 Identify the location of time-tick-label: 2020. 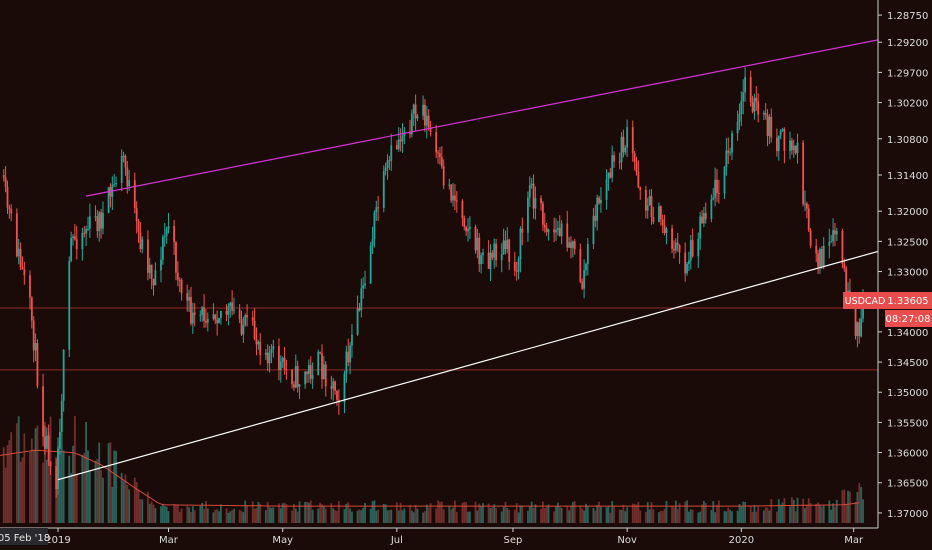
(741, 540).